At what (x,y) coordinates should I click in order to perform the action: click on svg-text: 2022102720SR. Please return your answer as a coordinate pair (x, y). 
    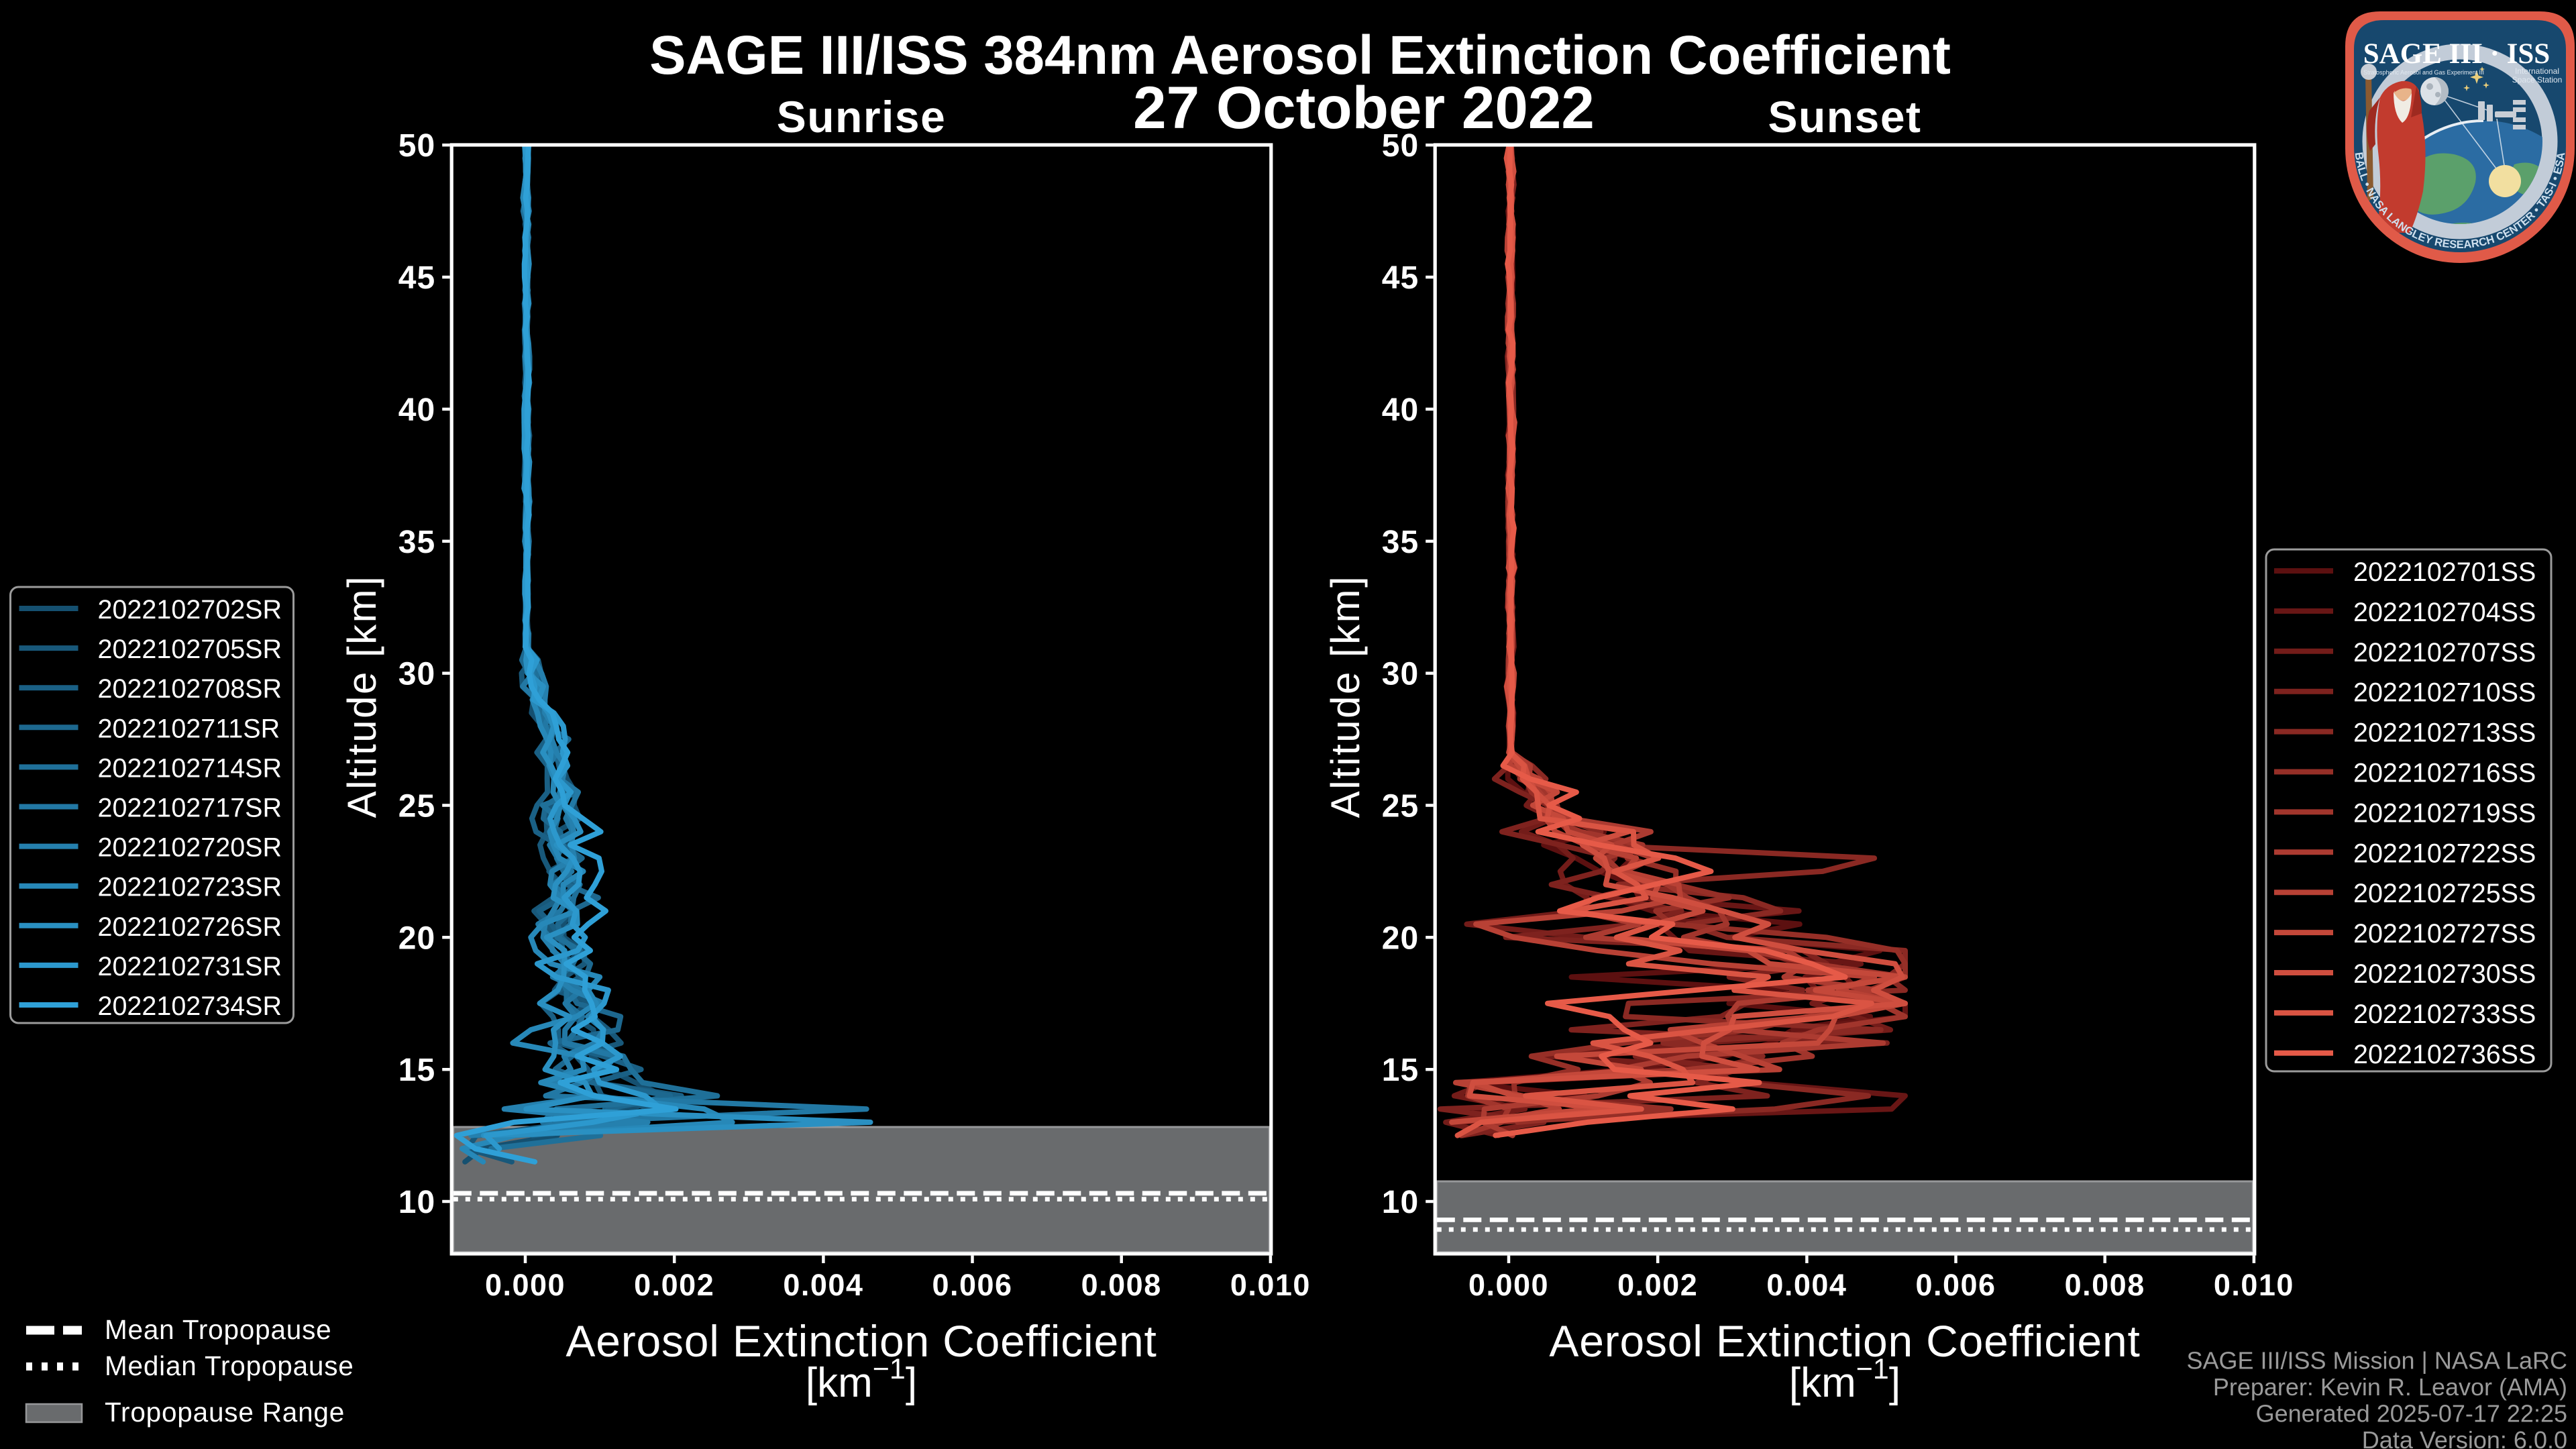
    Looking at the image, I should click on (190, 848).